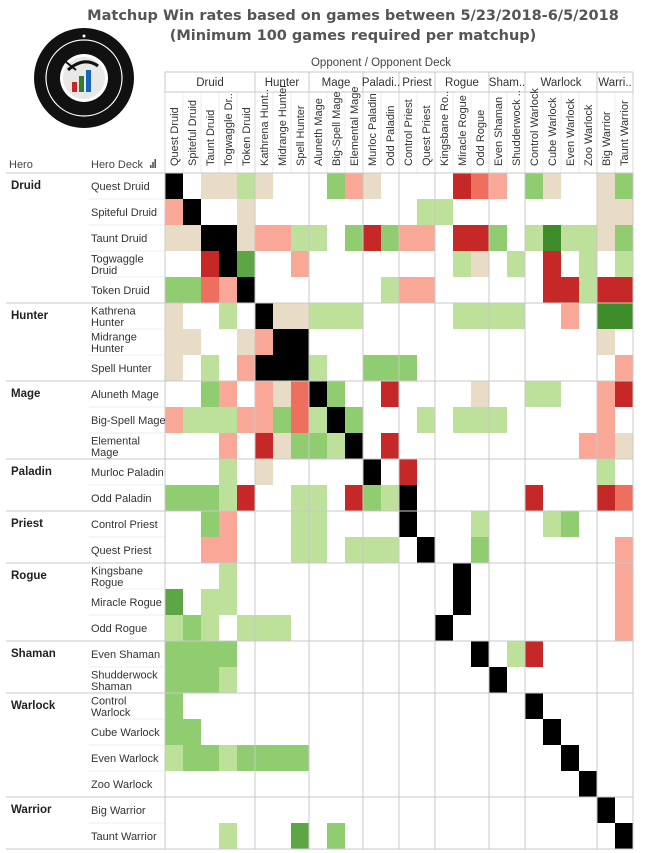 Image resolution: width=646 pixels, height=853 pixels. What do you see at coordinates (117, 165) in the screenshot?
I see `row-header-deck: Hero Deck` at bounding box center [117, 165].